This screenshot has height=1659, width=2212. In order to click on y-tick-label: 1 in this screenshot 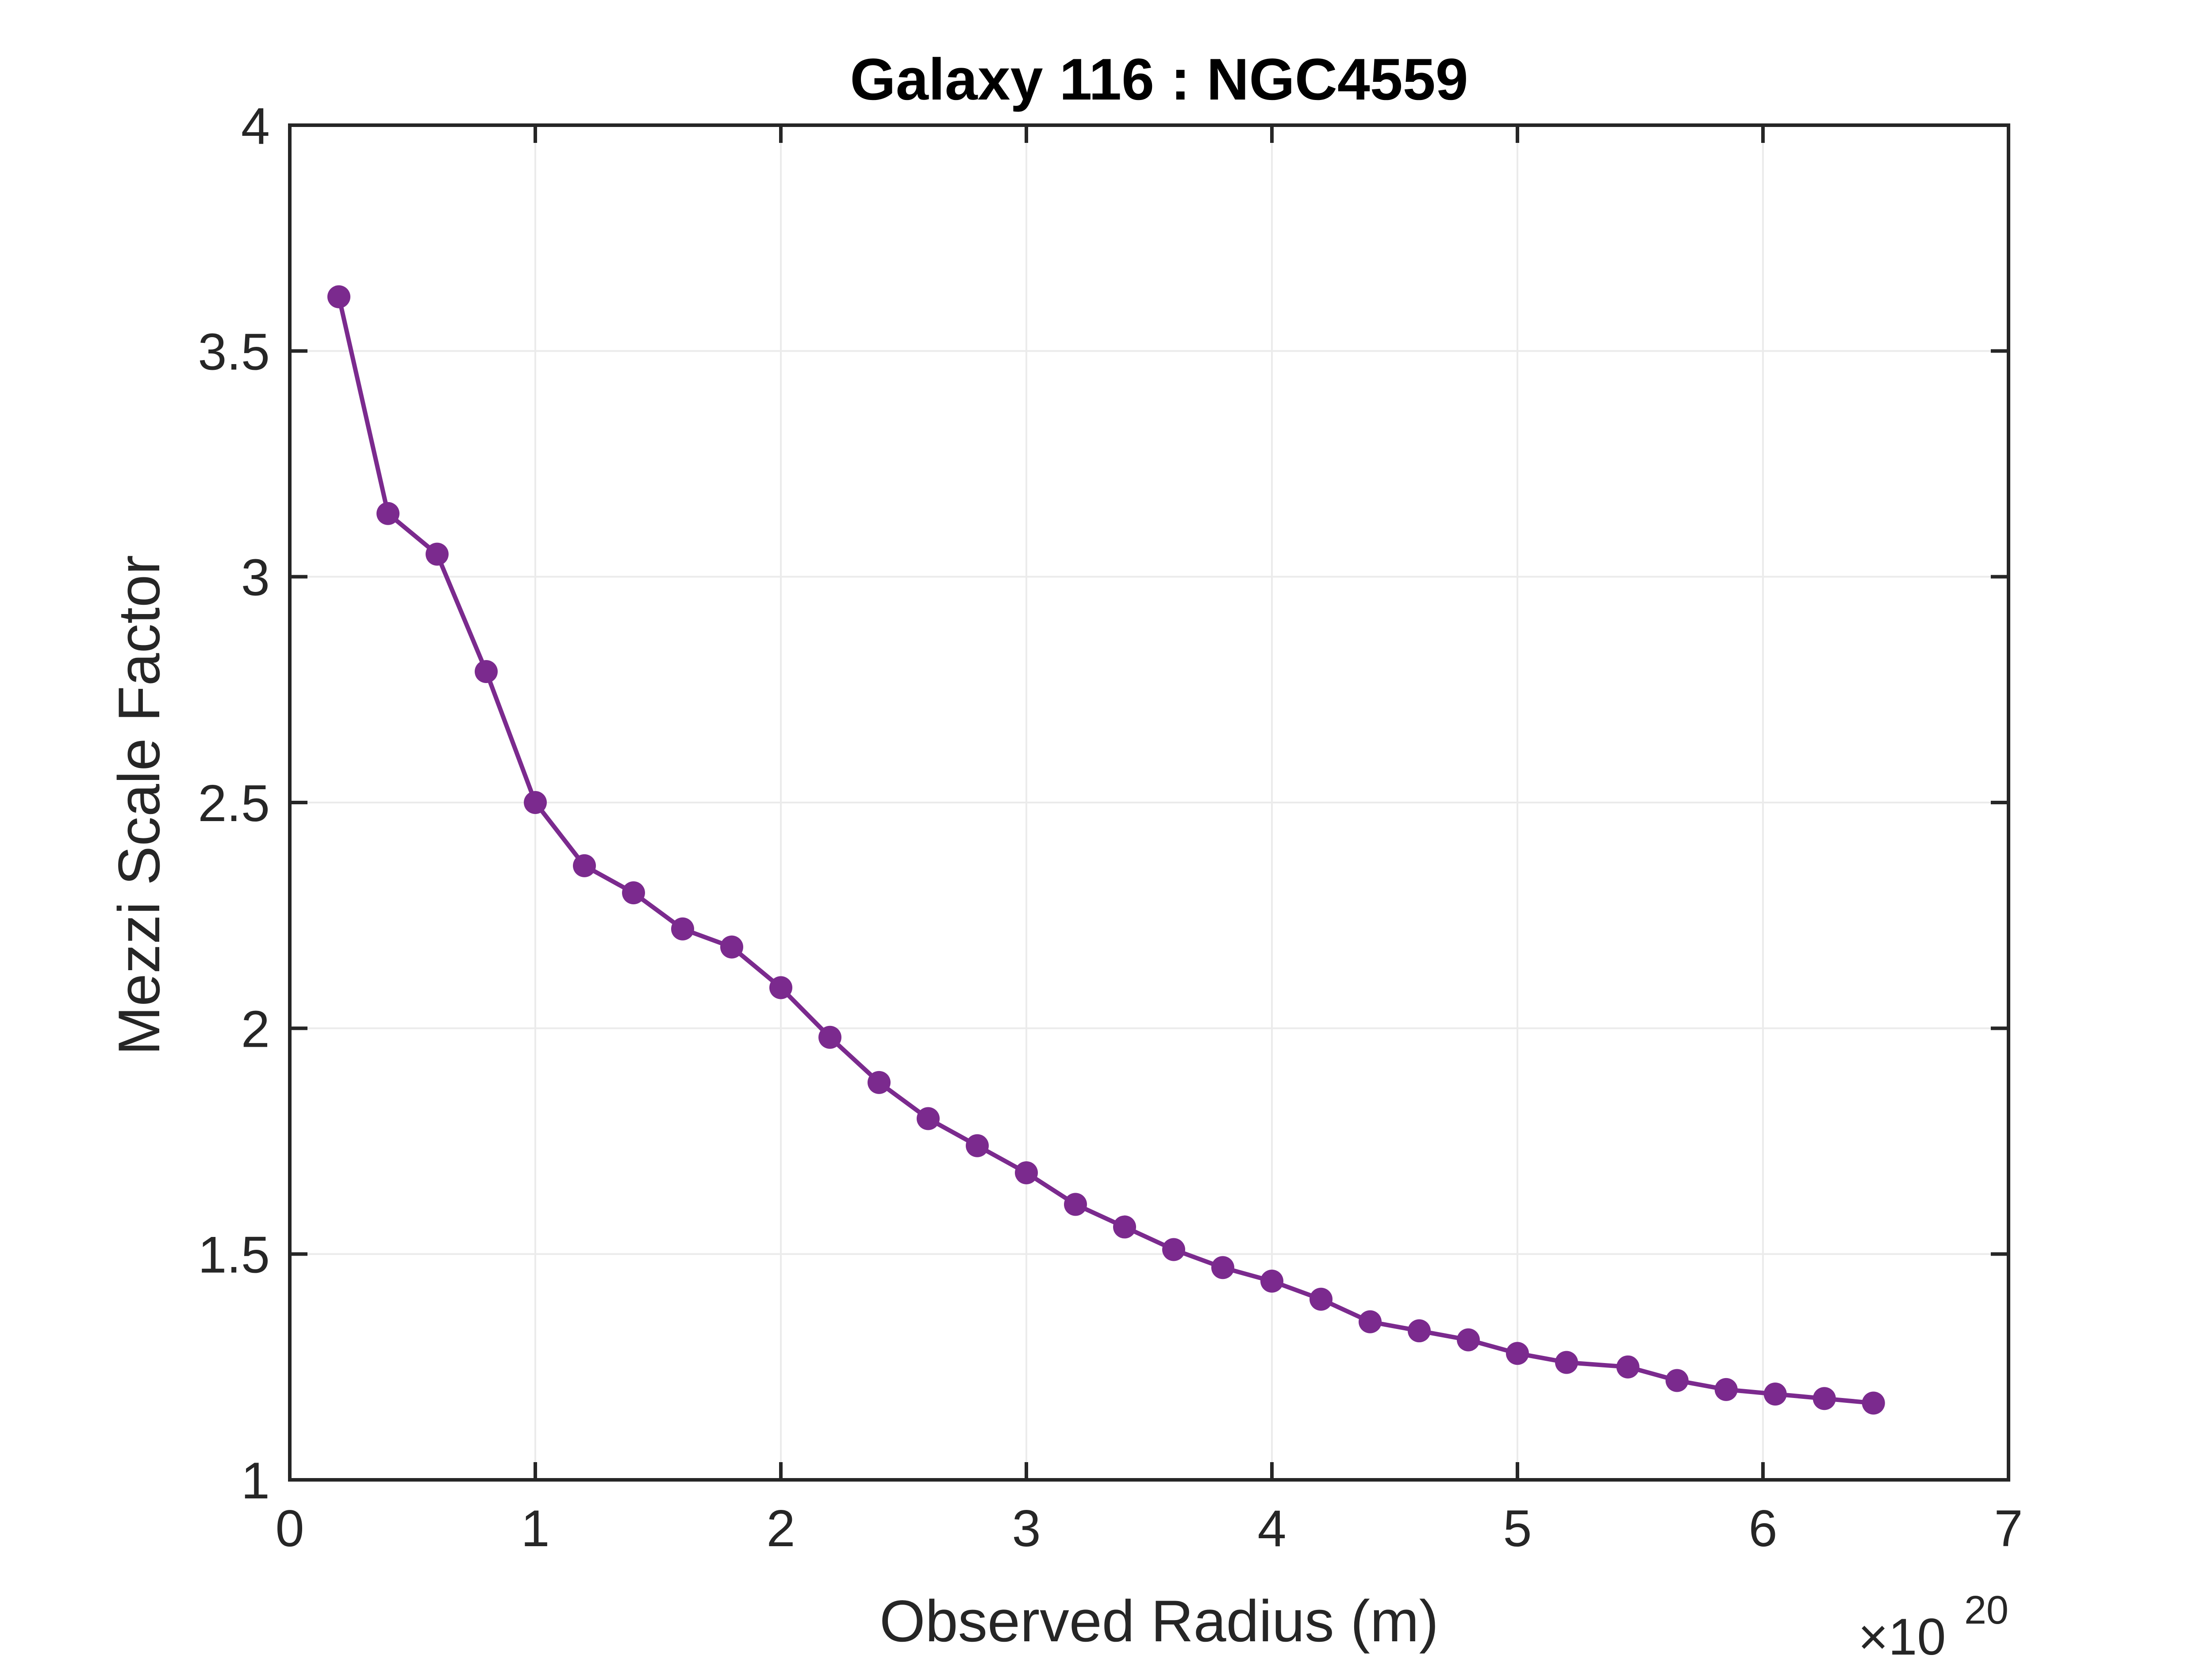, I will do `click(256, 1481)`.